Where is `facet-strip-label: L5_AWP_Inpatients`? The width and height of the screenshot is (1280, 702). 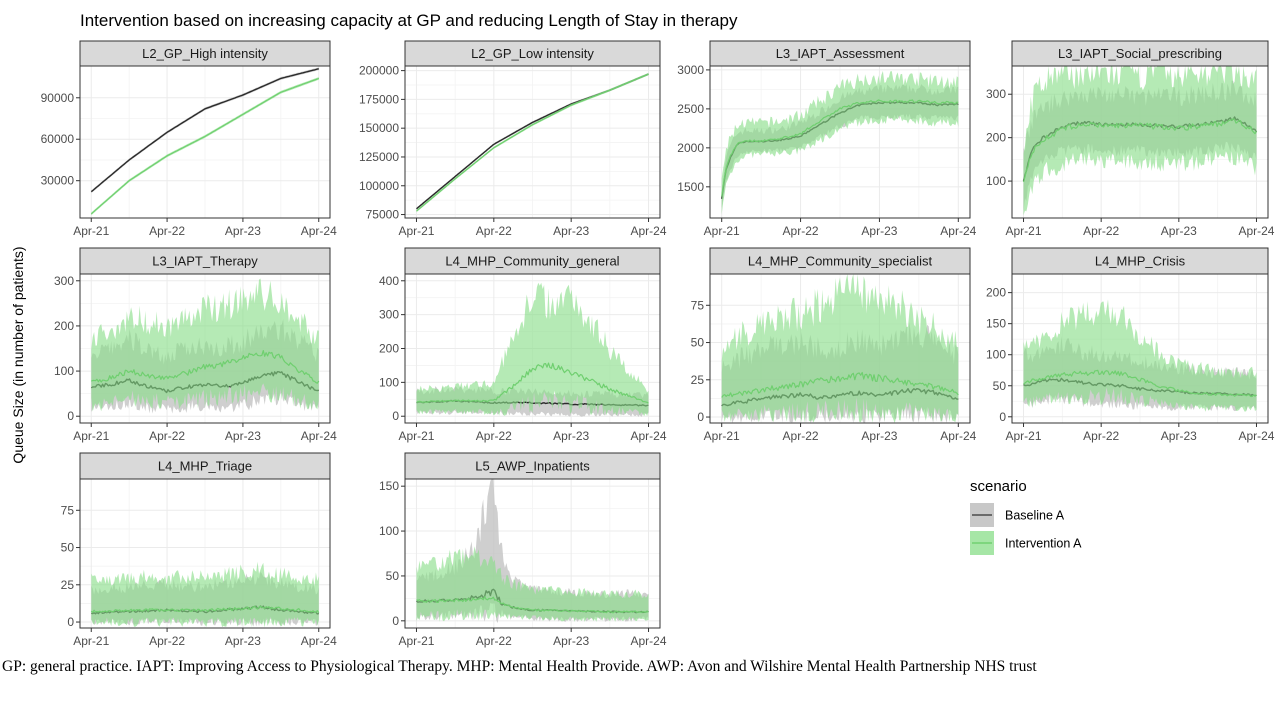 facet-strip-label: L5_AWP_Inpatients is located at coordinates (532, 466).